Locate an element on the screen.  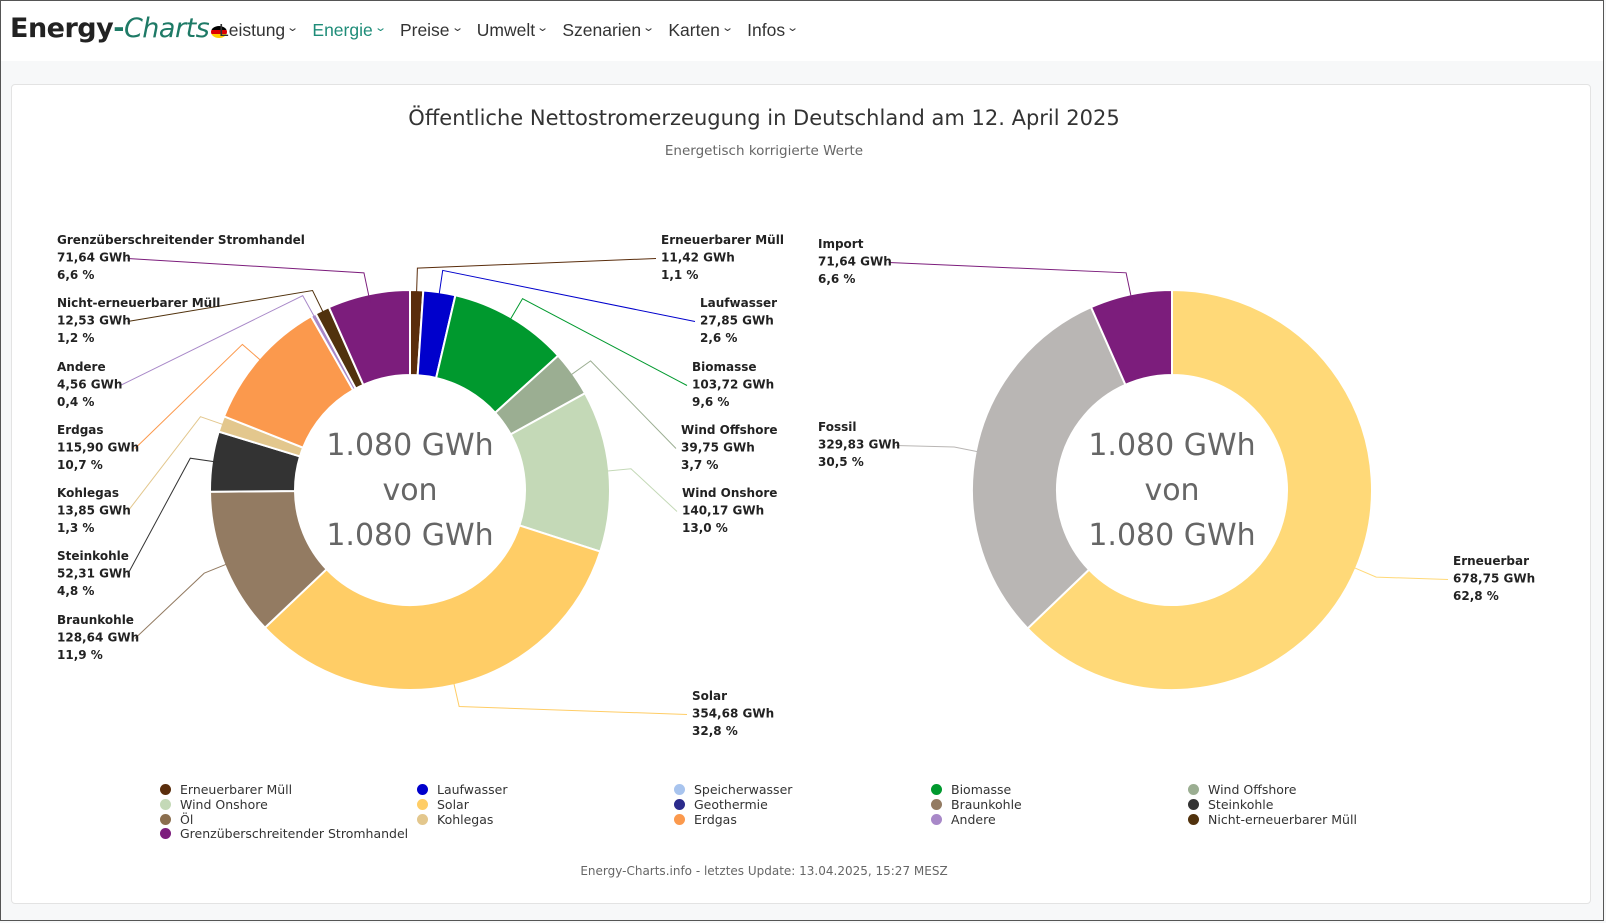
slice-grenzüberschreitender-stromhandel is located at coordinates (369, 337).